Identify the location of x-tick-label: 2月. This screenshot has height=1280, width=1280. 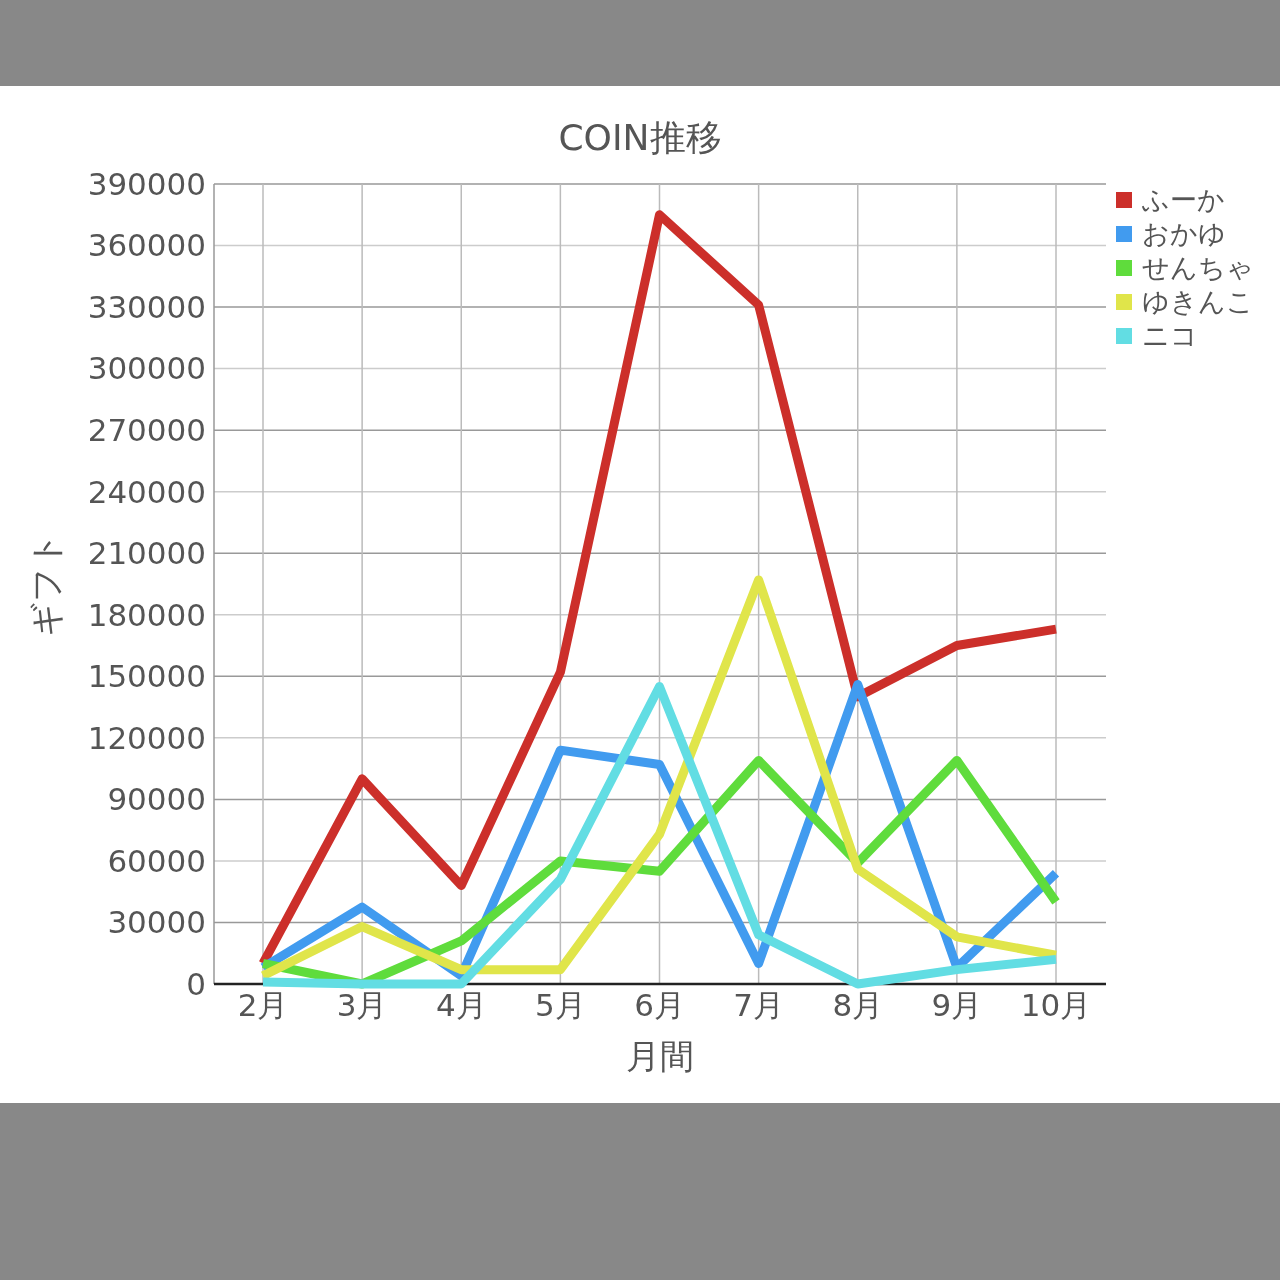
(263, 1005).